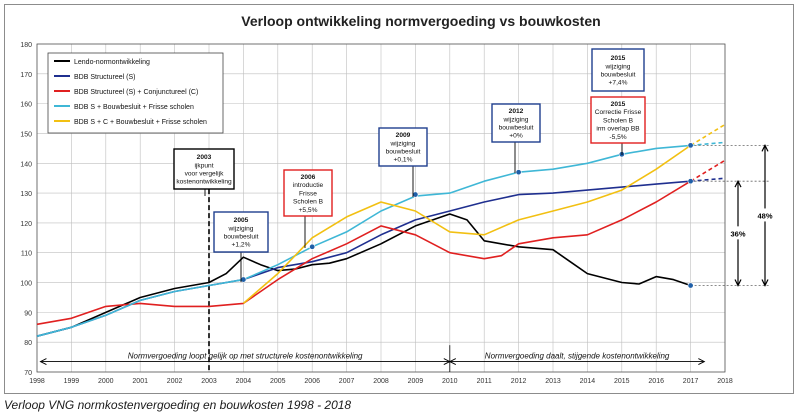  What do you see at coordinates (618, 83) in the screenshot?
I see `annotation-text: +7,4%` at bounding box center [618, 83].